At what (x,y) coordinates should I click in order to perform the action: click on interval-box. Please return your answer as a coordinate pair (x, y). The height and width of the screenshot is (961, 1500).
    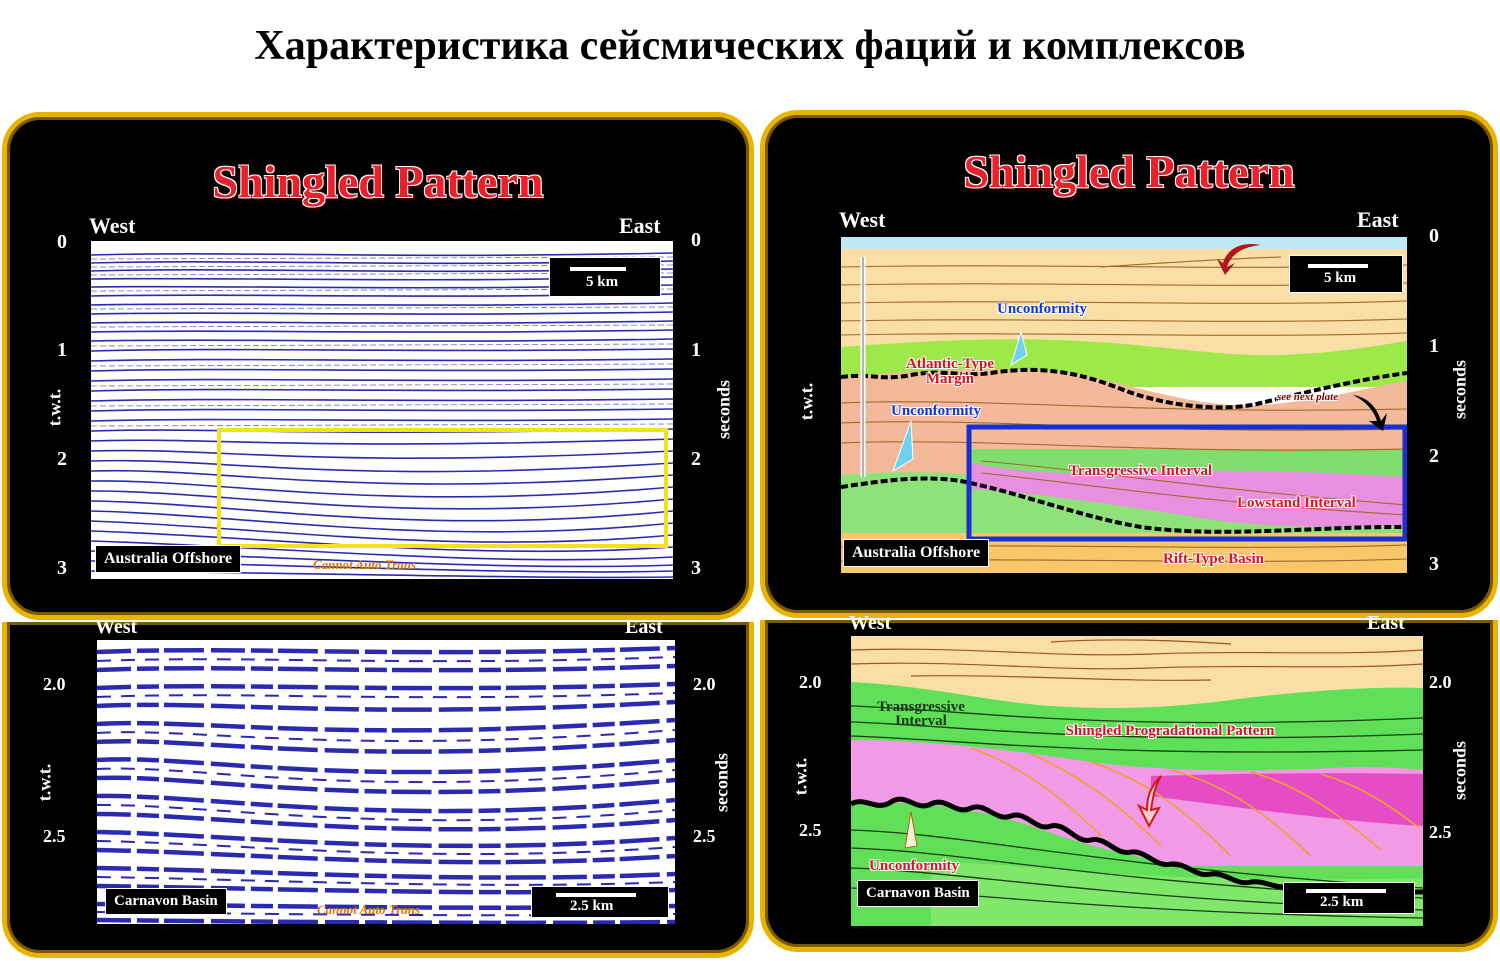
    Looking at the image, I should click on (1186, 483).